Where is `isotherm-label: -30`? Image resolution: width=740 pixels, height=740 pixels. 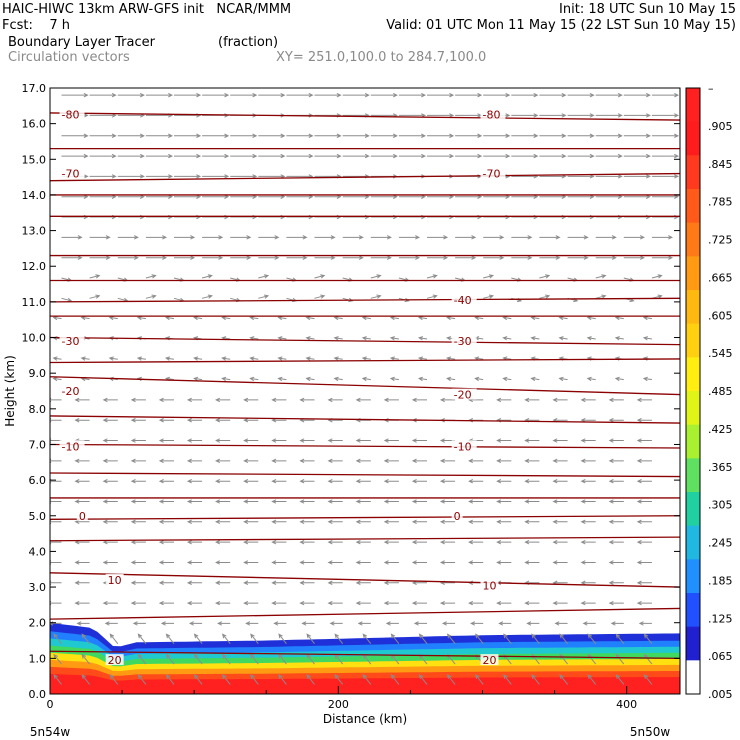 isotherm-label: -30 is located at coordinates (71, 341).